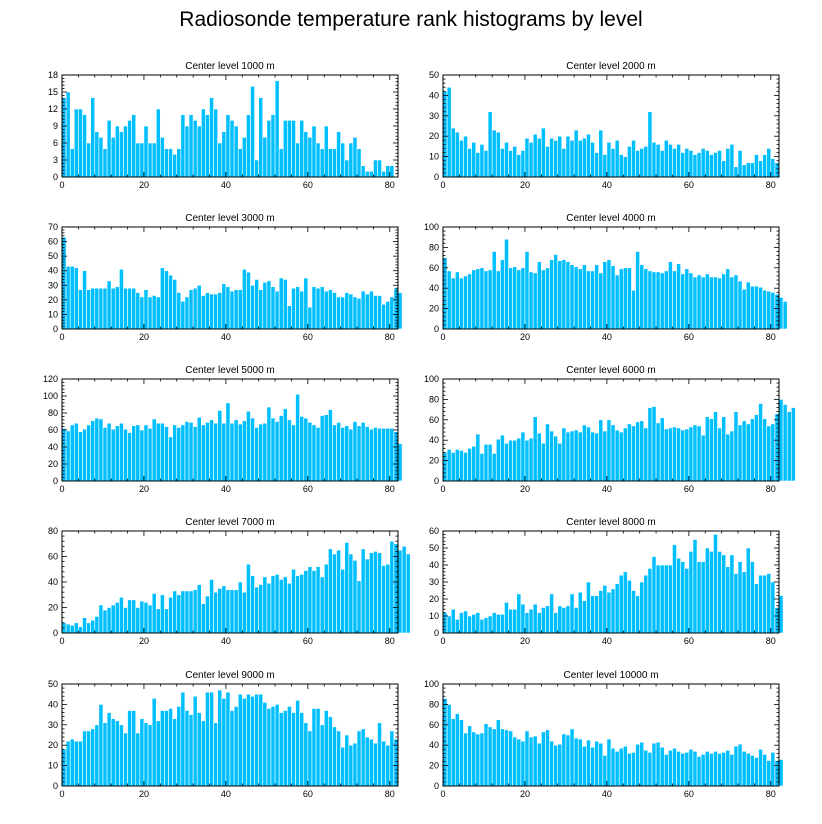  What do you see at coordinates (55, 126) in the screenshot?
I see `y-tick-label: 9` at bounding box center [55, 126].